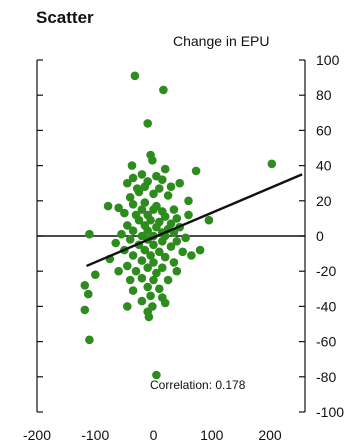 This screenshot has width=346, height=447. I want to click on y-tick-label: -20, so click(326, 271).